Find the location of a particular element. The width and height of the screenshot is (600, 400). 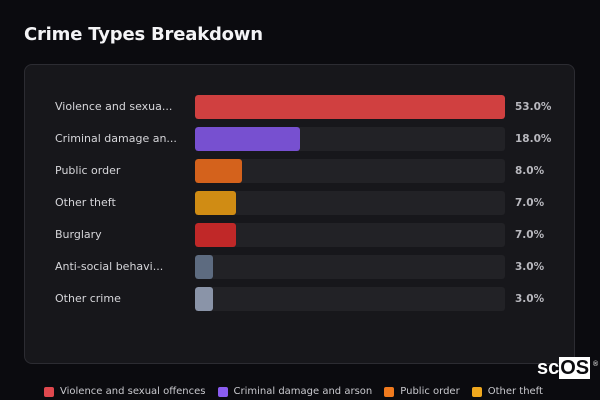

legend-label: Violence and sexual offences is located at coordinates (133, 391).